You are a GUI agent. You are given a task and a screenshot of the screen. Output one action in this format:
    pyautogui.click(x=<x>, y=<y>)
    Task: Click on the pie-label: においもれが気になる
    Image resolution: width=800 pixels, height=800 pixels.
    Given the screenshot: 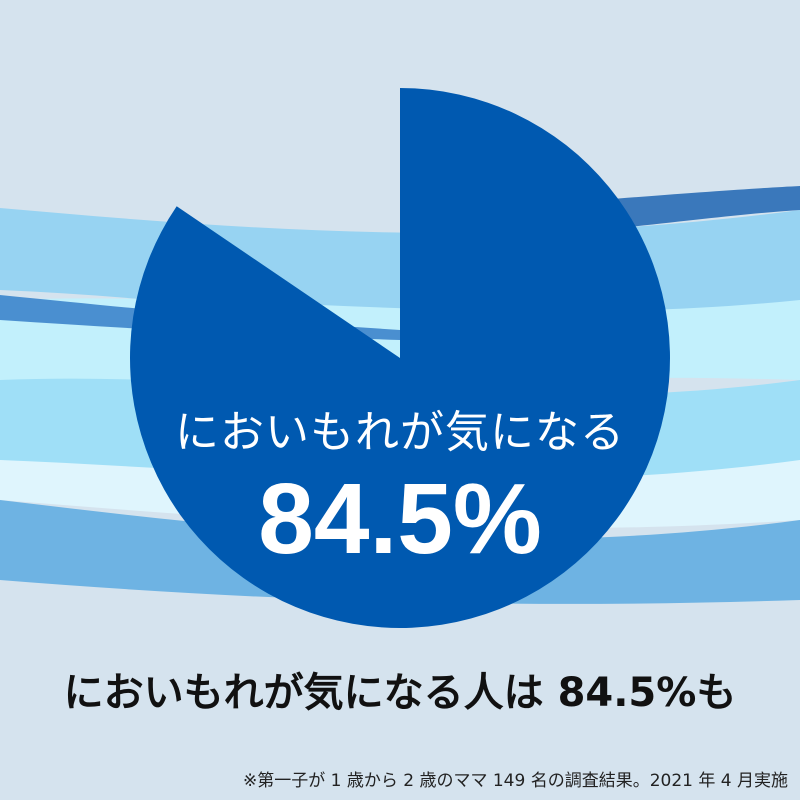 What is the action you would take?
    pyautogui.click(x=400, y=432)
    